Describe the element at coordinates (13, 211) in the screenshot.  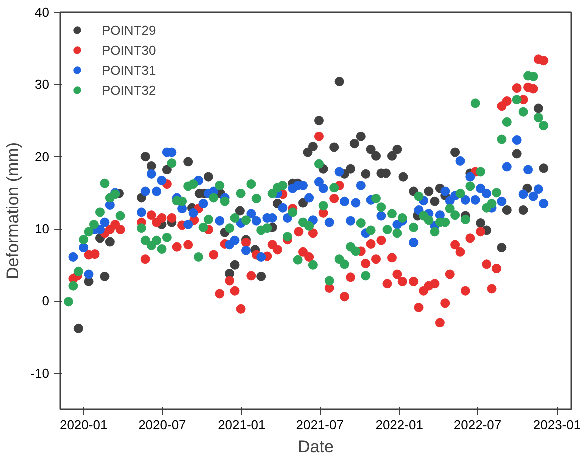
I see `y-axis-title: Deformation (mm)` at that location.